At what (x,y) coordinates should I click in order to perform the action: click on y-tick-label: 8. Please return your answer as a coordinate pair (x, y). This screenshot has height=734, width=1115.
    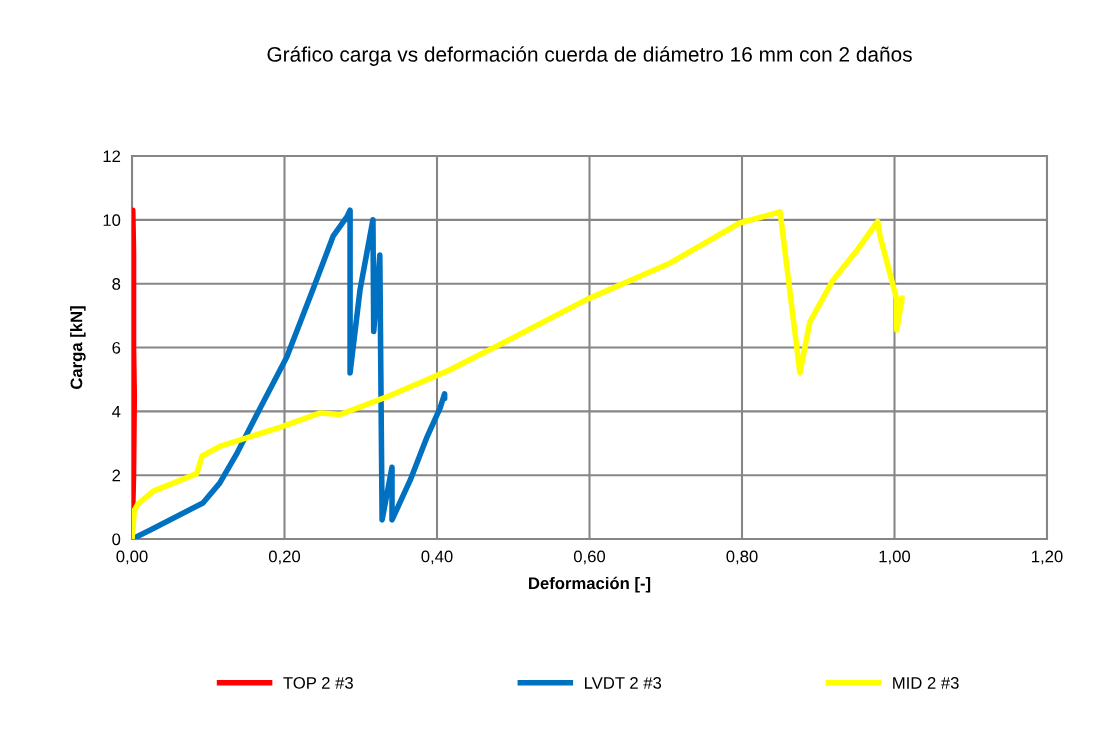
    Looking at the image, I should click on (116, 284).